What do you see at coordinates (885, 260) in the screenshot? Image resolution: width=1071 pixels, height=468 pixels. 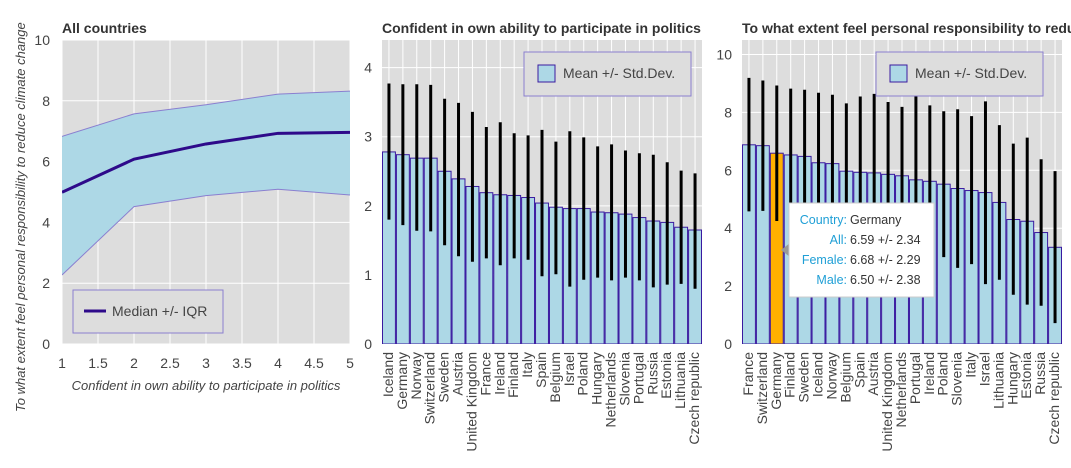 I see `tooltip-value: 6.68 +/- 2.29` at bounding box center [885, 260].